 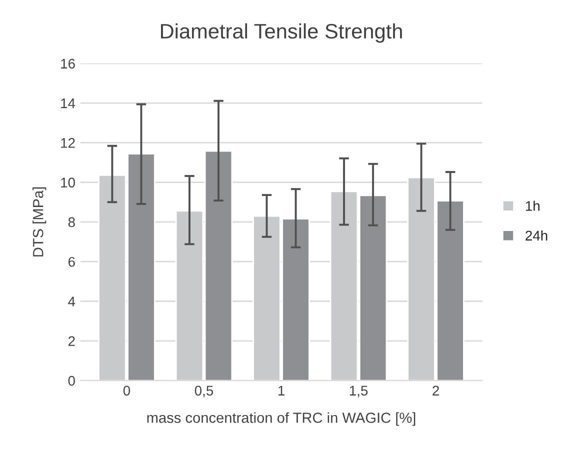 I want to click on x-tick-label: 2, so click(x=435, y=391).